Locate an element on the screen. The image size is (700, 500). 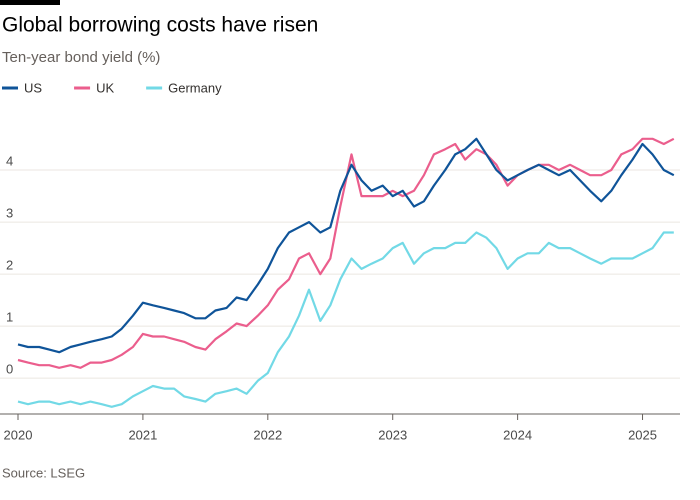
brand-bar is located at coordinates (30, 2).